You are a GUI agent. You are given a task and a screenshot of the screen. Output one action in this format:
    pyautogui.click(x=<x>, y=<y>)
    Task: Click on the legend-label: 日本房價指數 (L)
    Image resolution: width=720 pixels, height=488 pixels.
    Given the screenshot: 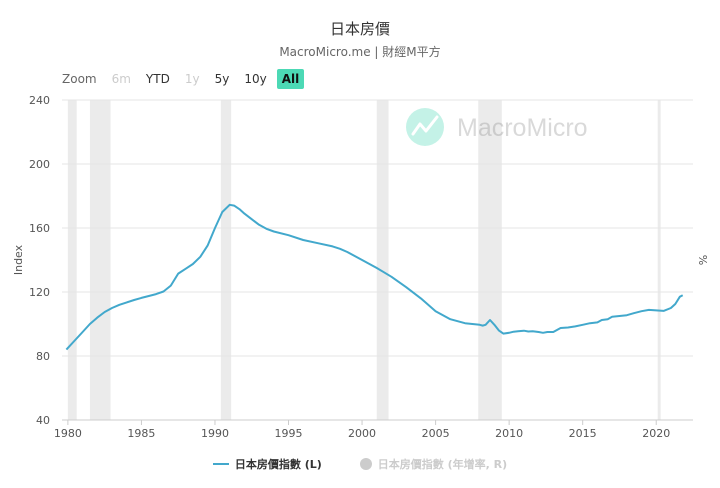 What is the action you would take?
    pyautogui.click(x=278, y=464)
    